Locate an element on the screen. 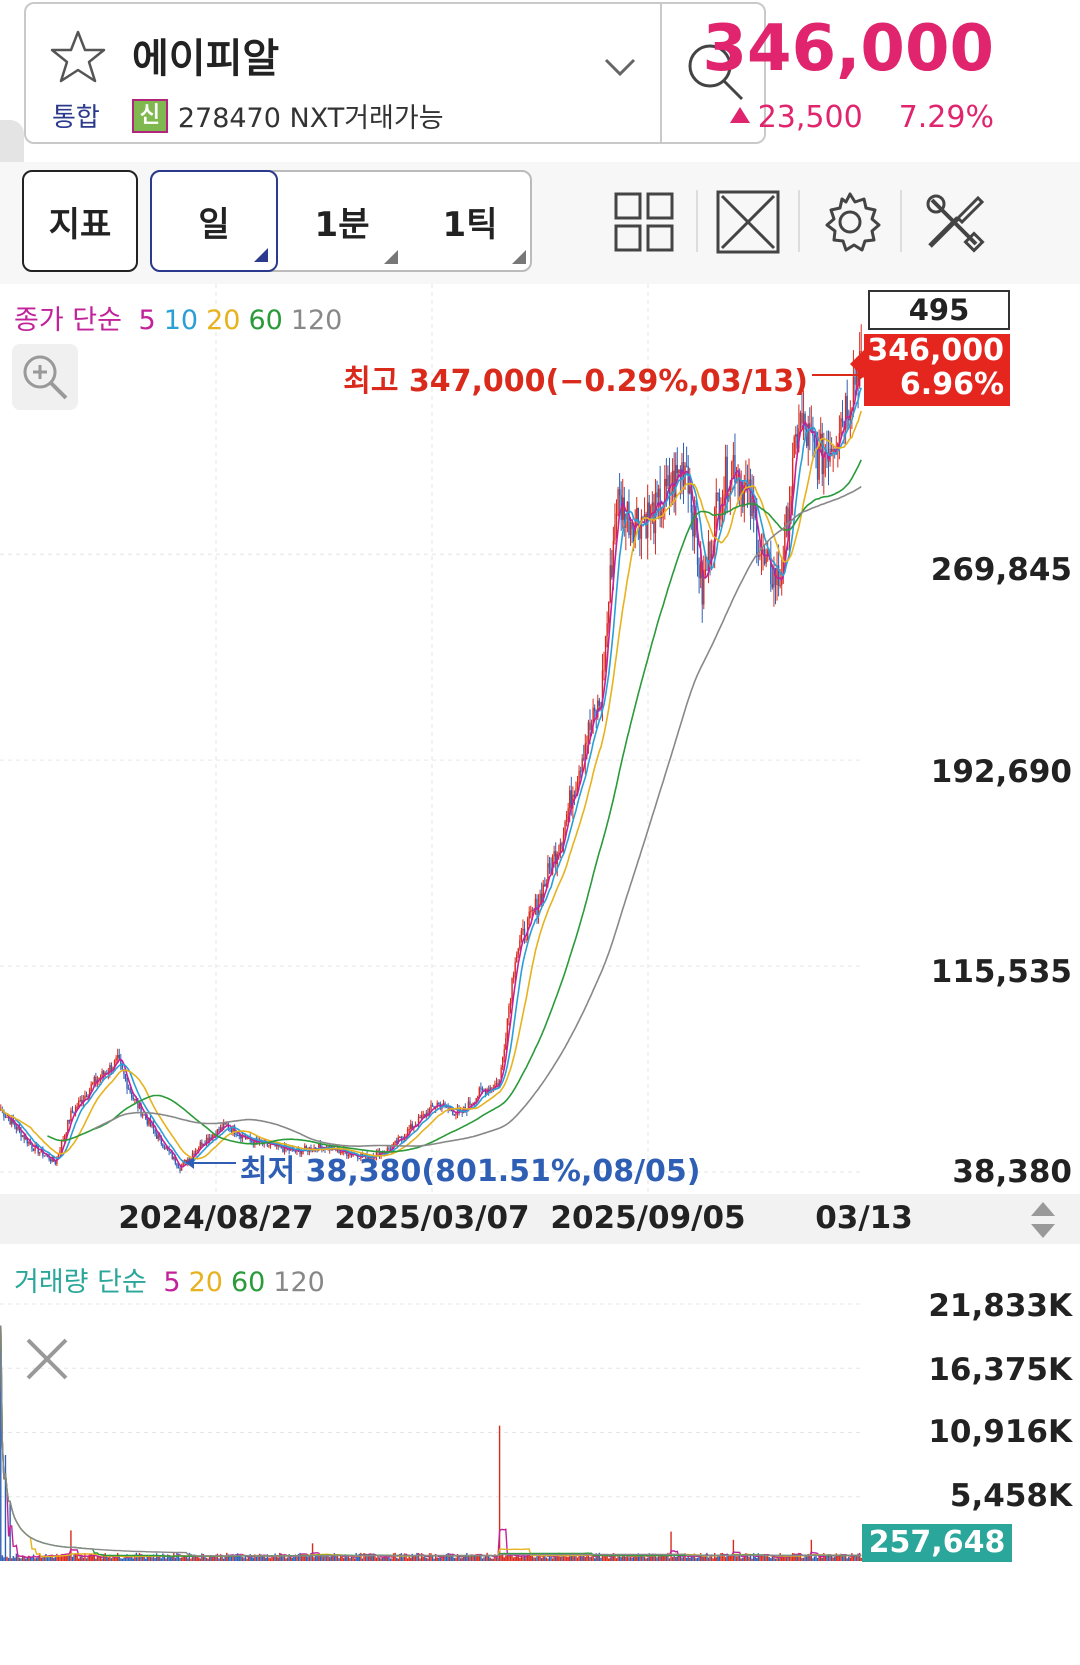 This screenshot has height=1665, width=1080. date-axis: 2024/08/27 2025/03/07 2025/09/05 03/13 is located at coordinates (540, 1219).